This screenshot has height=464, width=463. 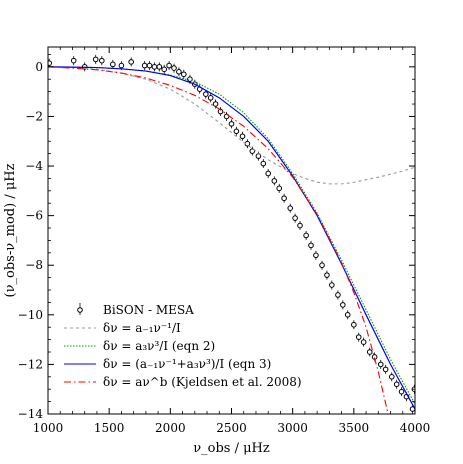 I want to click on legend-label: δν = (a₋₁ν⁻¹+a₃ν³)/I (eqn 3), so click(x=187, y=364).